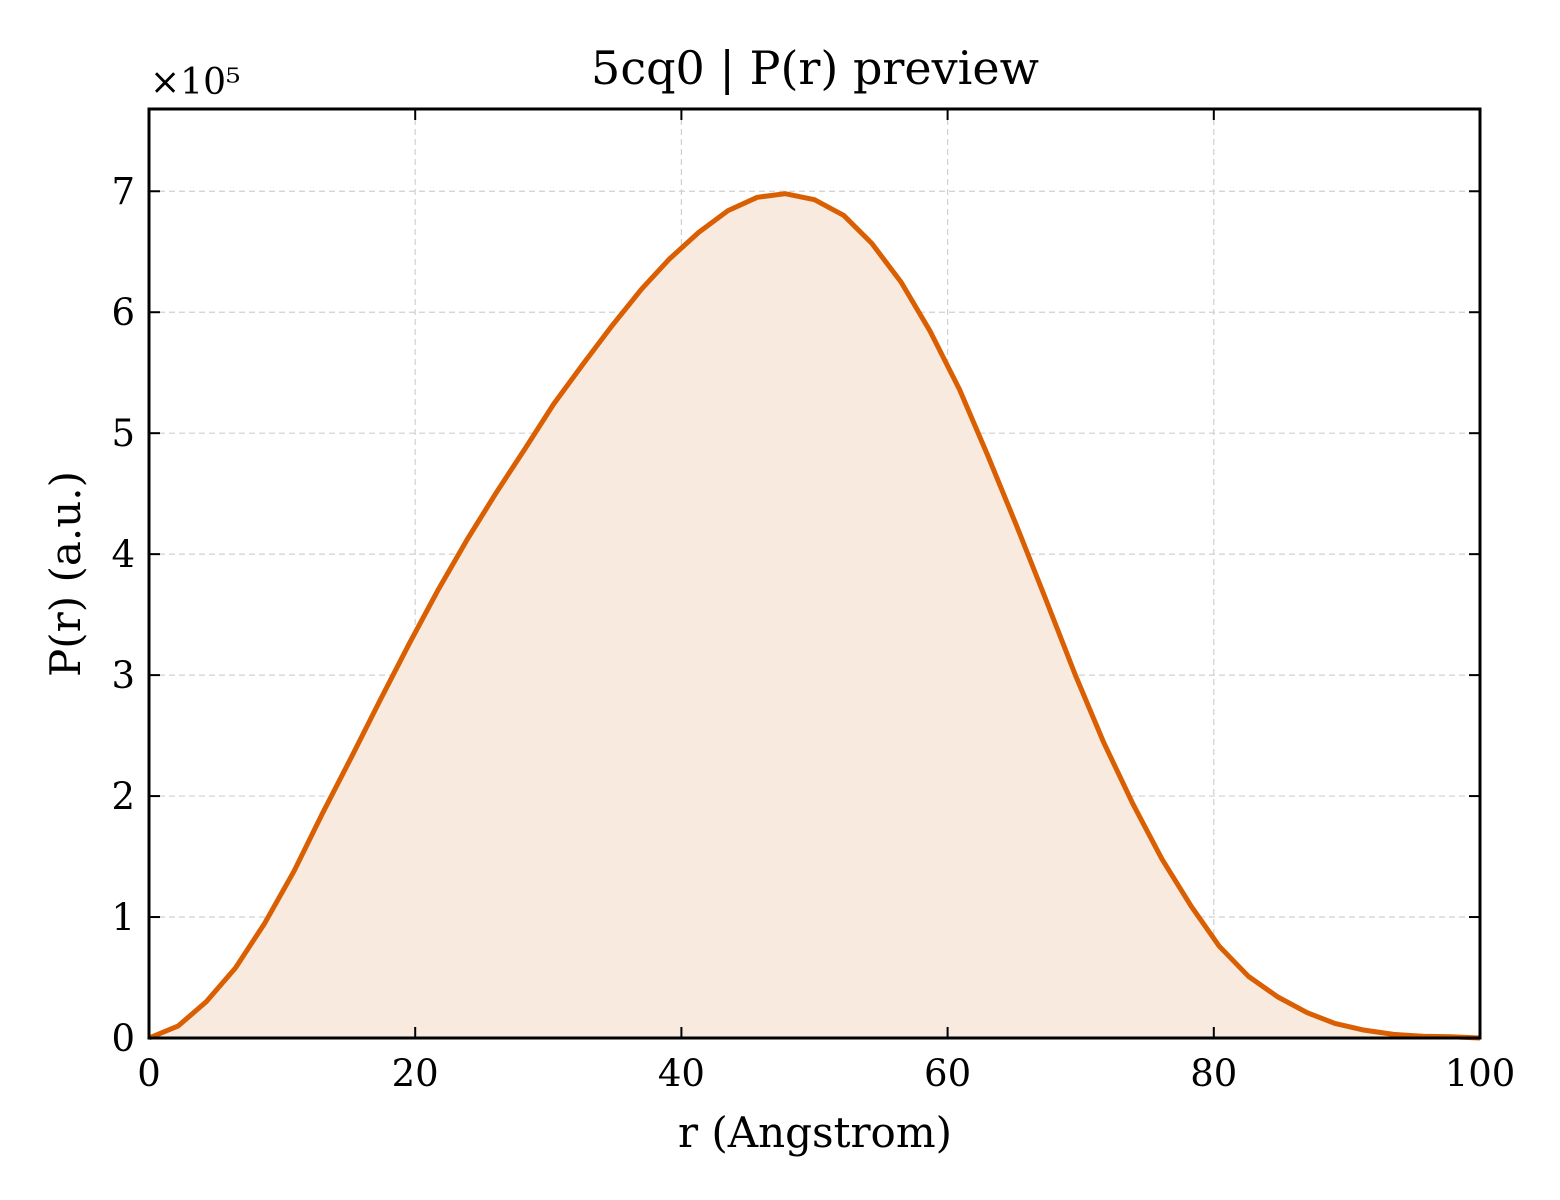 The height and width of the screenshot is (1200, 1560). What do you see at coordinates (123, 312) in the screenshot?
I see `y-tick-label: 6` at bounding box center [123, 312].